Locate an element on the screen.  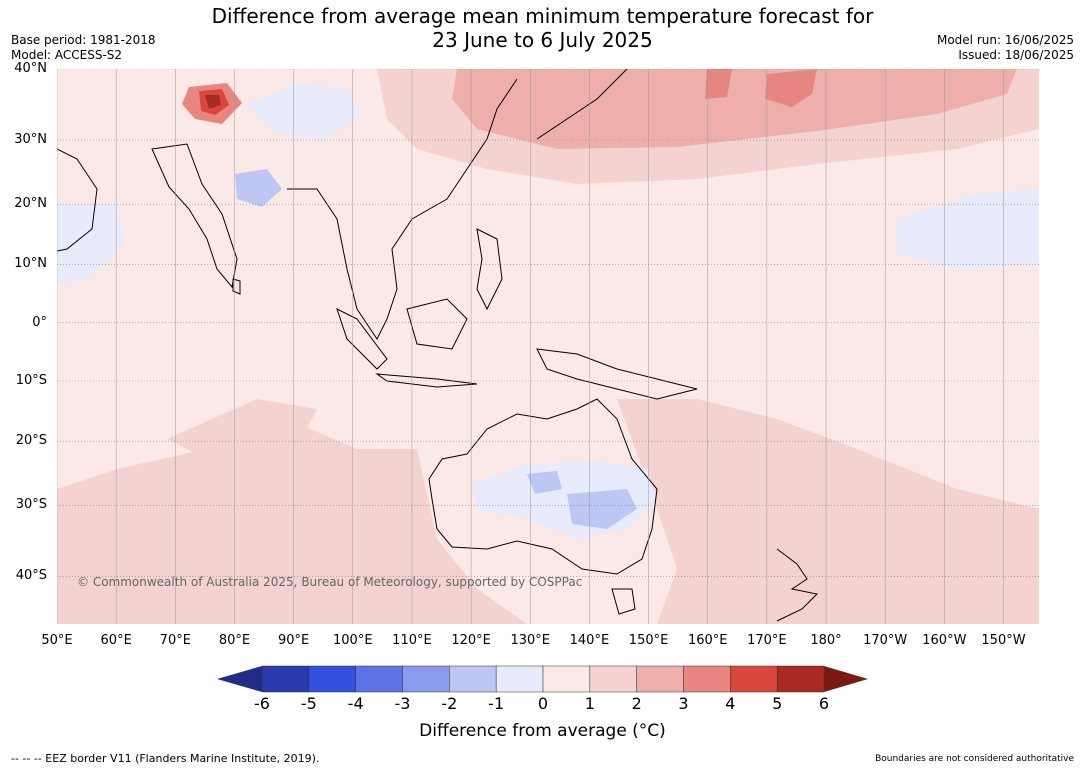
colorbar-tick-label: 1 is located at coordinates (589, 703).